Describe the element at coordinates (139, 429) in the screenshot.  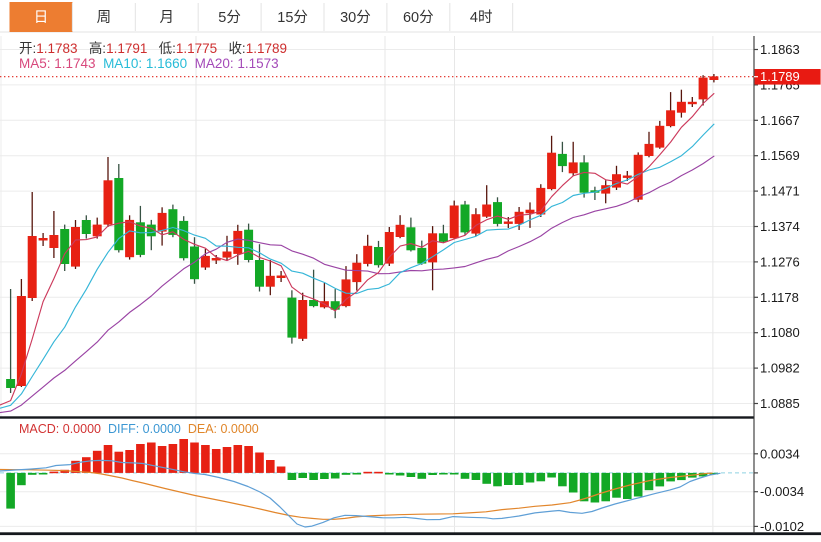
I see `svg-text:MACD: 0.0000 DIFF: 0.0000 DE: MACD: 0.0000 DIFF: 0.0000 DEA: 0.0000` at that location.